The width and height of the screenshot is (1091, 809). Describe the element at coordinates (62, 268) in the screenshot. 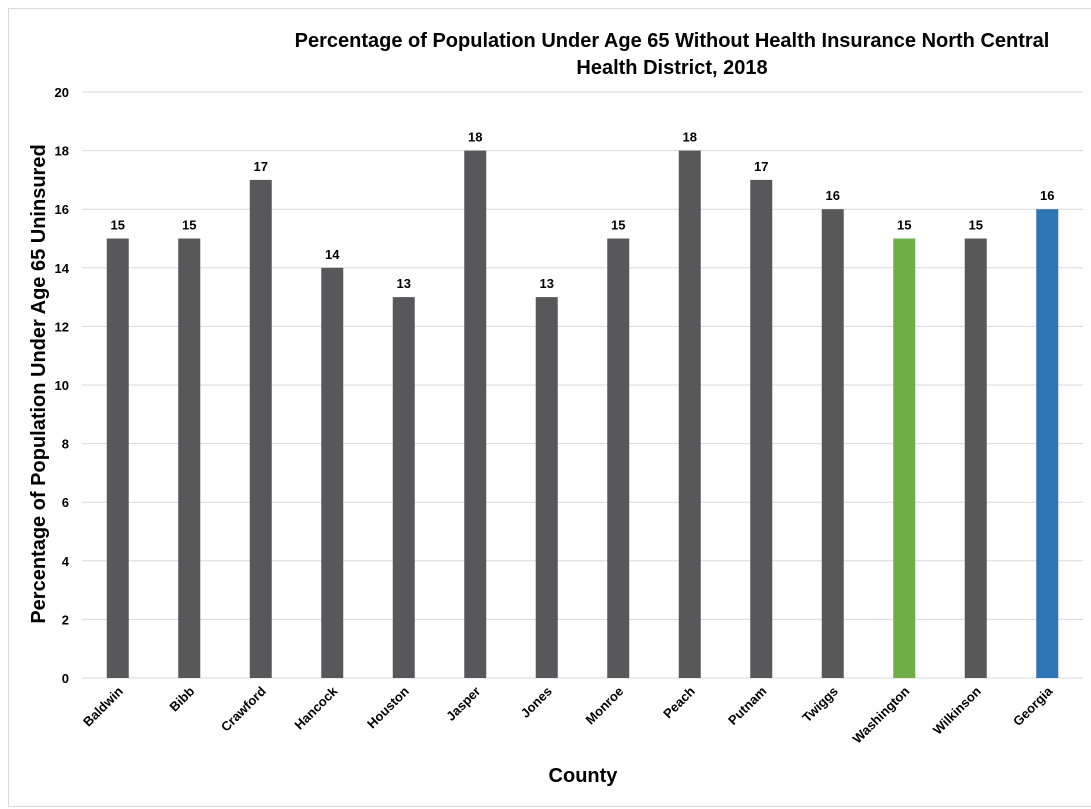

I see `y-tick-label: 14` at that location.